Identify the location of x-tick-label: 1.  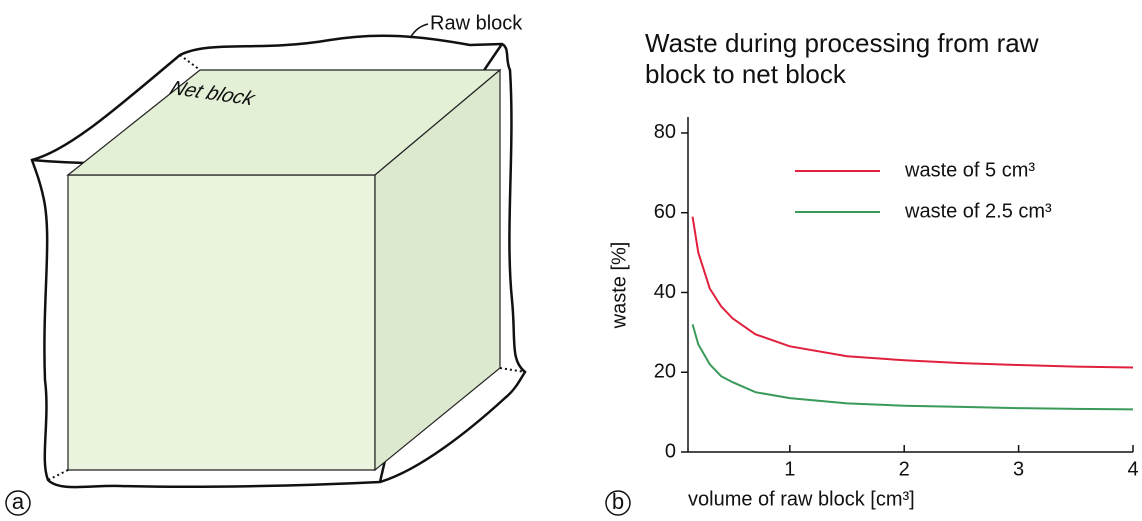
(789, 469).